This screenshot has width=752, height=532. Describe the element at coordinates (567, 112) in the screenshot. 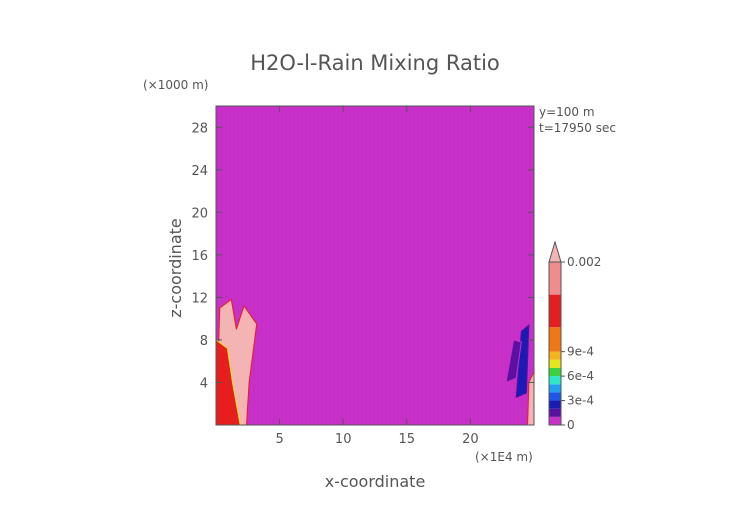

I see `annotation-y: y=100 m` at that location.